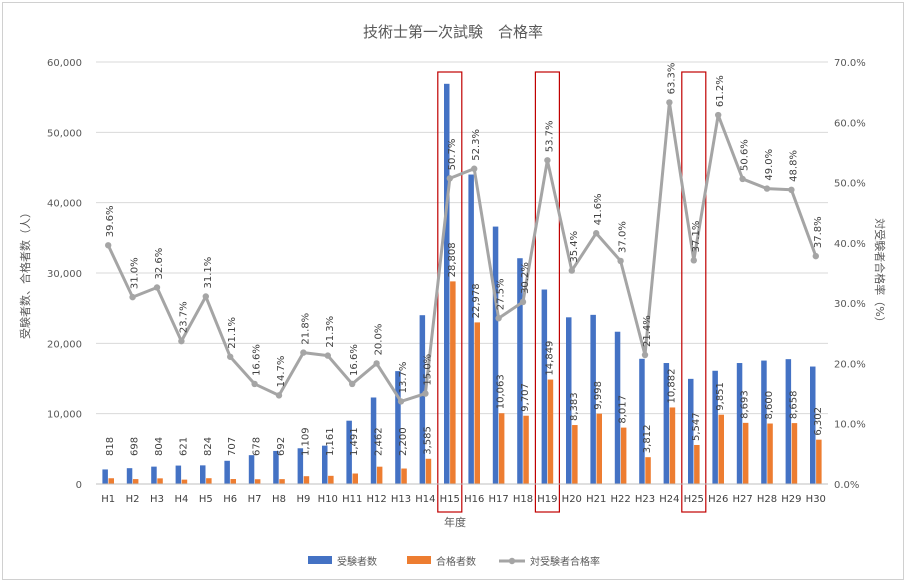 This screenshot has height=585, width=908. Describe the element at coordinates (476, 300) in the screenshot. I see `passers-data-label: 22,978` at that location.